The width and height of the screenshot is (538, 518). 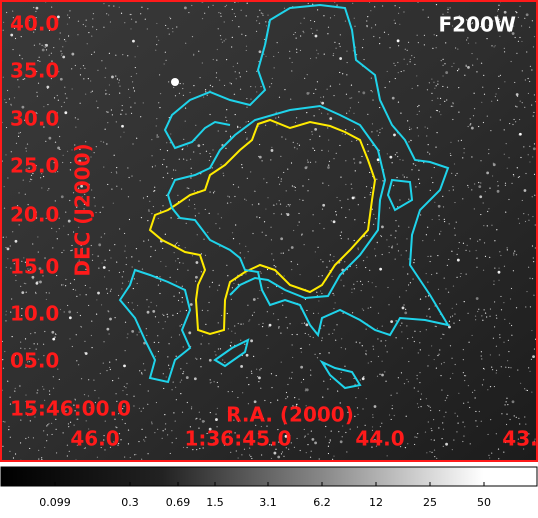 I want to click on y-tick-label: 15:46:00.0, so click(x=70, y=409).